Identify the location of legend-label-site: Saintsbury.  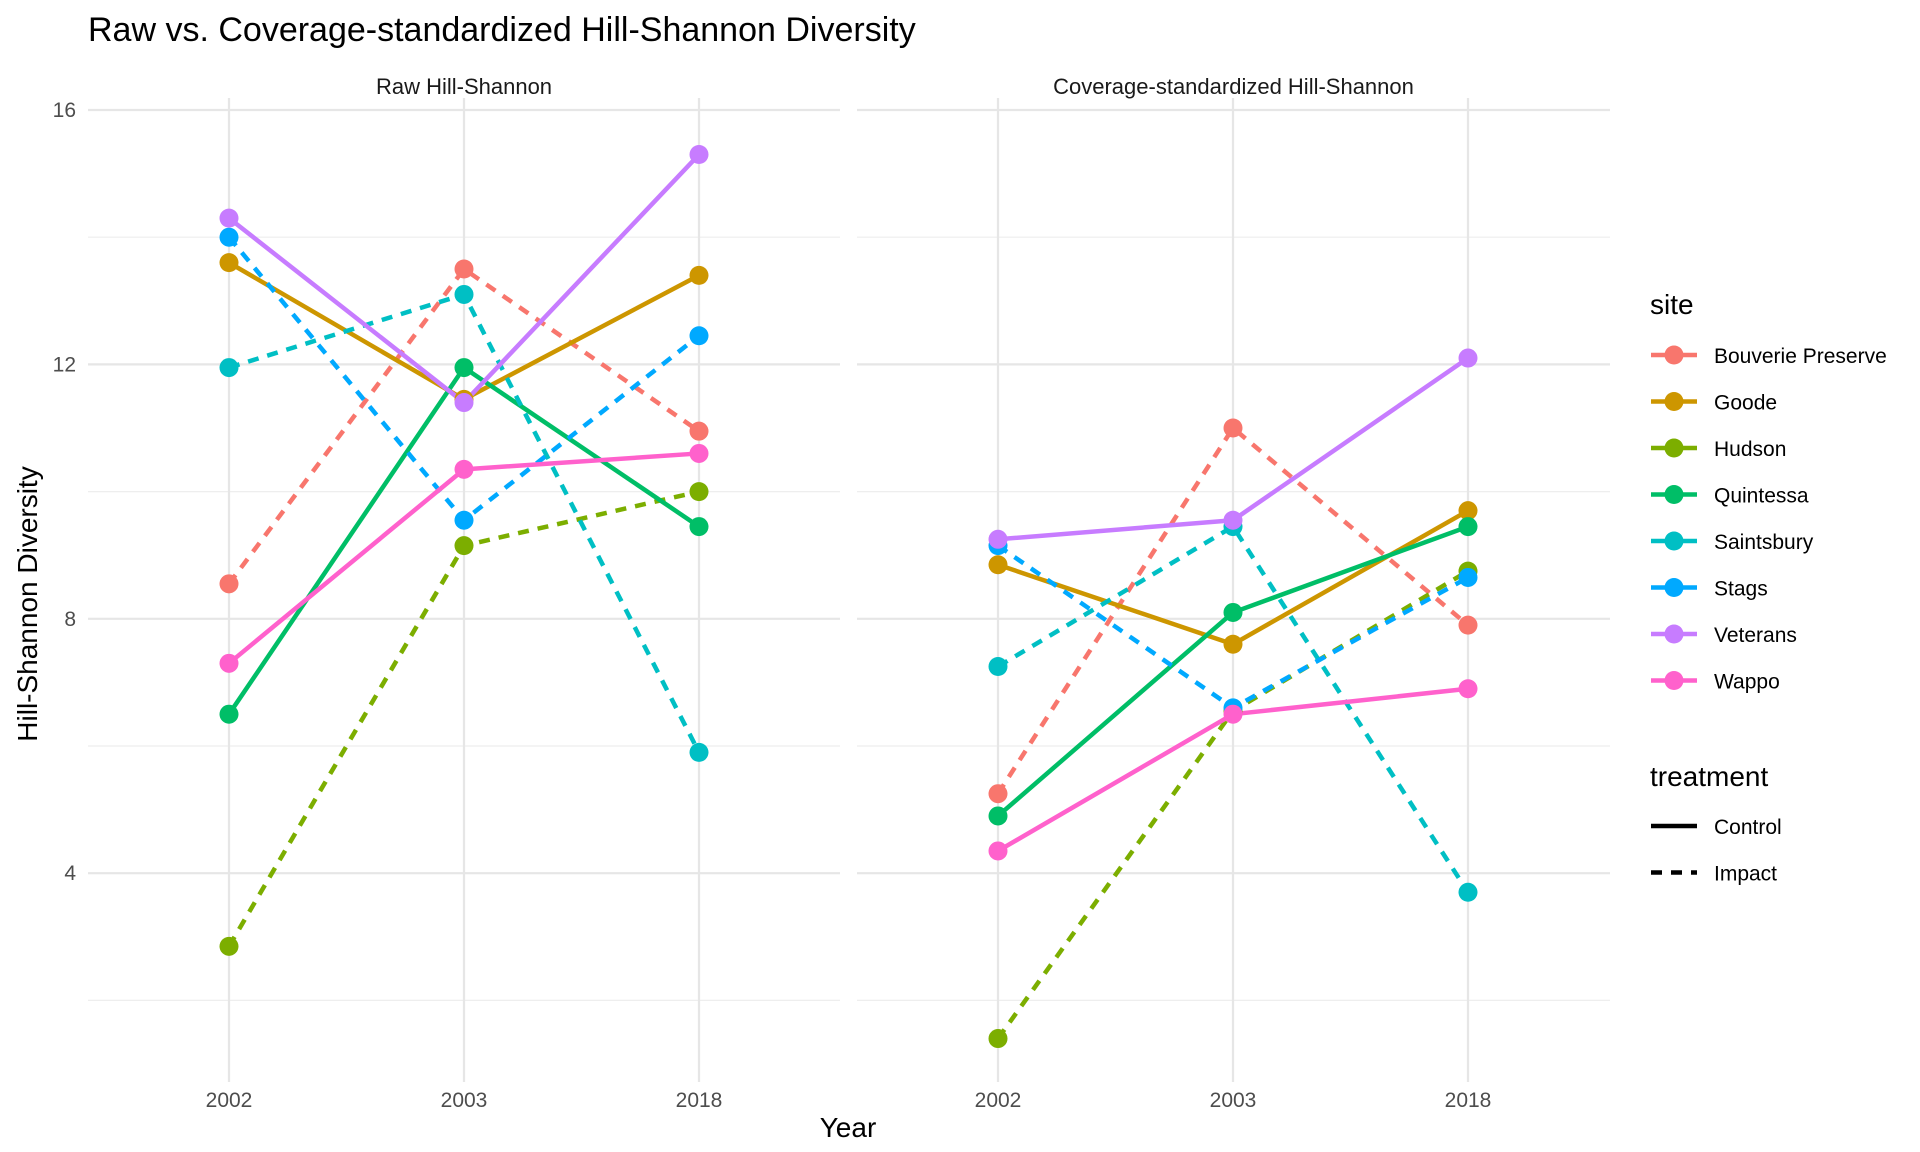
(1764, 542).